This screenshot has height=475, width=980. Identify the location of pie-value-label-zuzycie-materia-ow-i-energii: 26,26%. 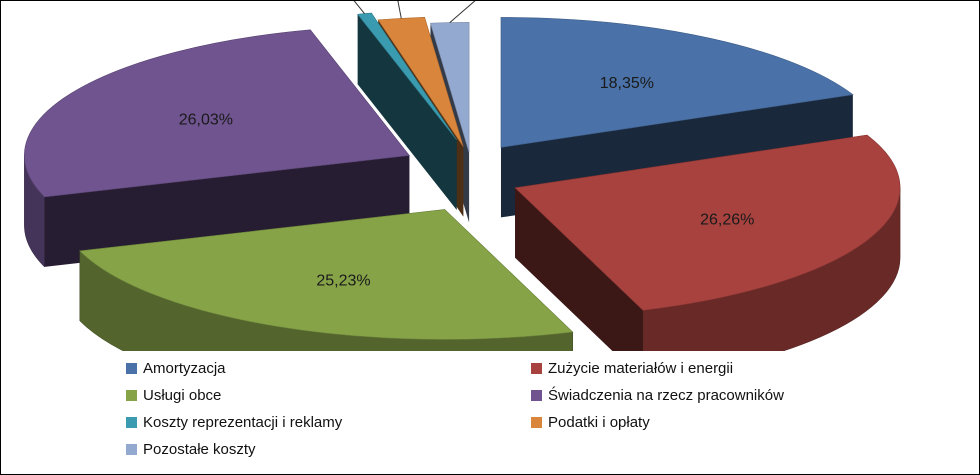
(727, 220).